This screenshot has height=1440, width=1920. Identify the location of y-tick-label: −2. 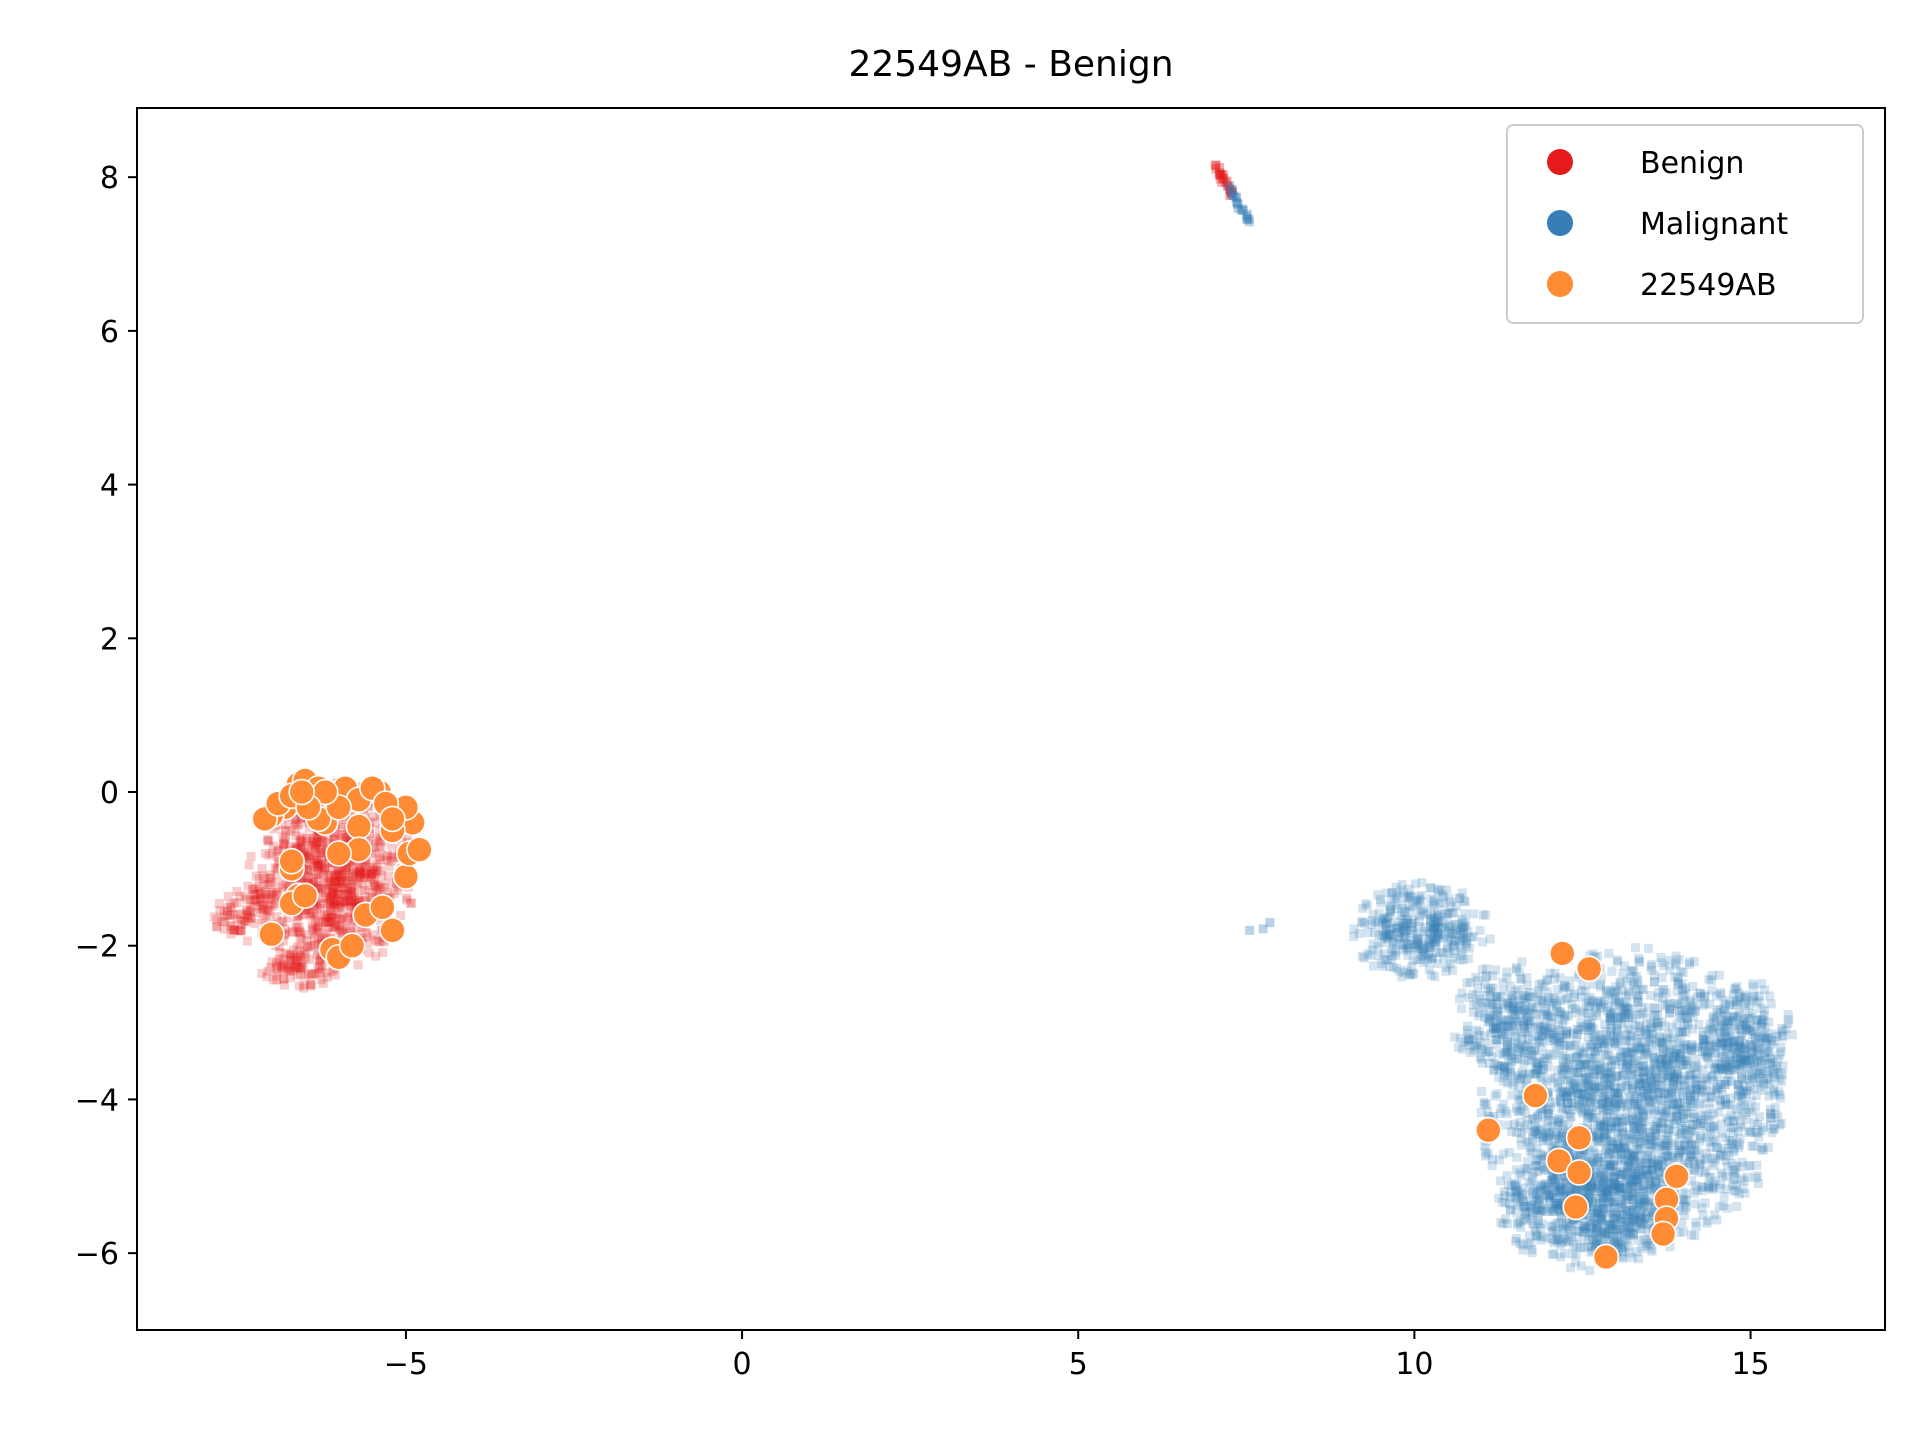
(97, 947).